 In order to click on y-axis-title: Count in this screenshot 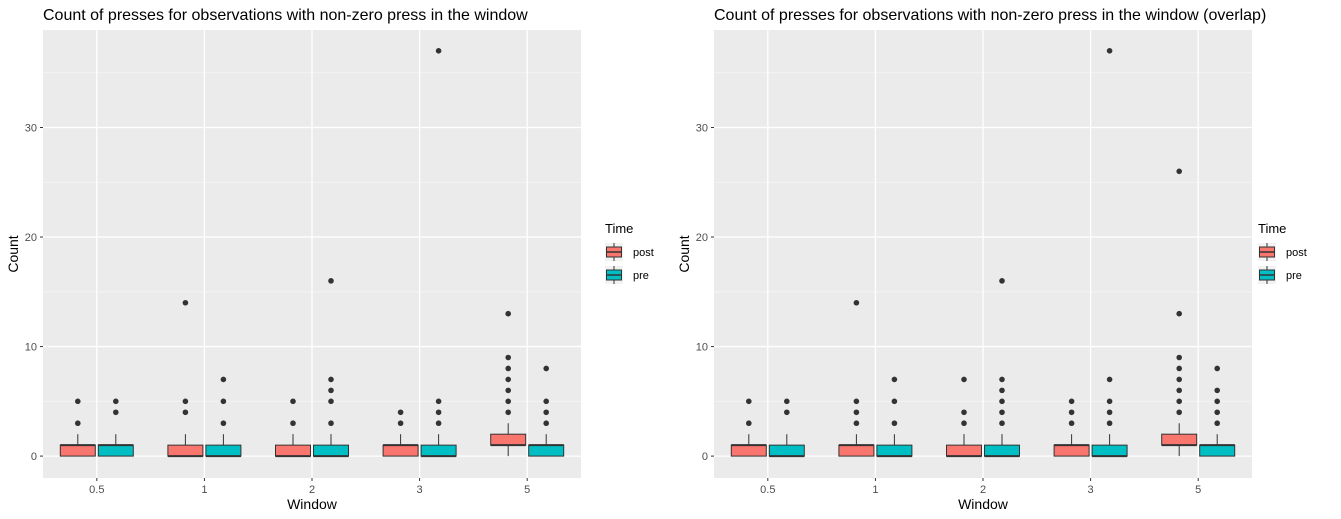, I will do `click(684, 253)`.